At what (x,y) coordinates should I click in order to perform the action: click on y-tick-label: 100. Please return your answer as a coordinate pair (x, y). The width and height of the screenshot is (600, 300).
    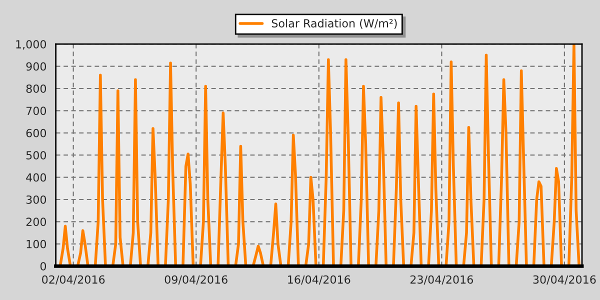
    Looking at the image, I should click on (36, 244).